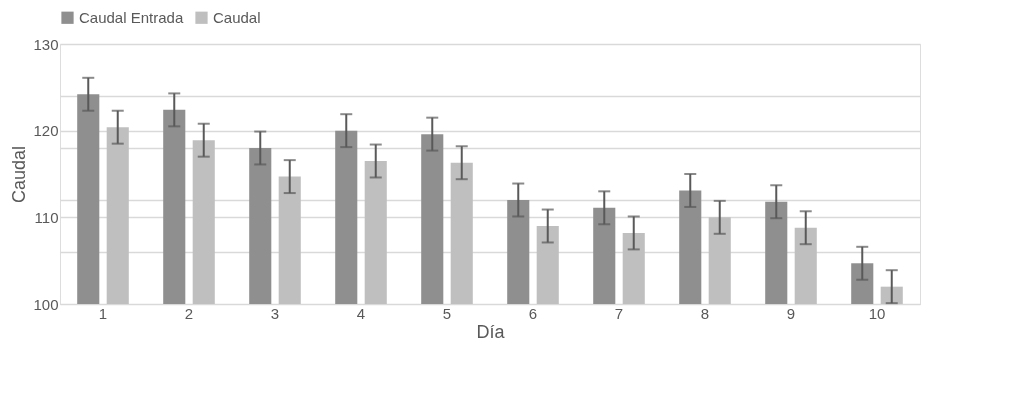 This screenshot has width=1023, height=406. Describe the element at coordinates (533, 313) in the screenshot. I see `x-tick-label: 6` at that location.